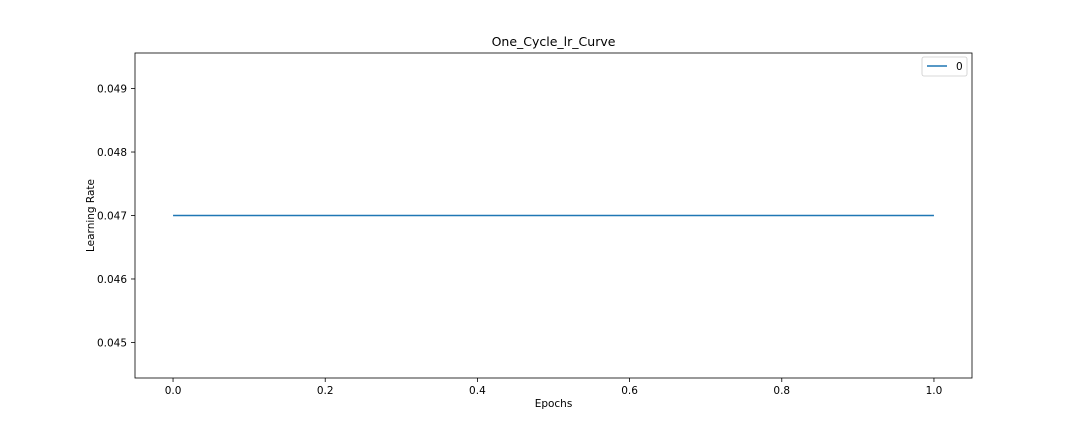 The height and width of the screenshot is (432, 1080). What do you see at coordinates (554, 41) in the screenshot?
I see `chart-title: One_Cycle_lr_Curve` at bounding box center [554, 41].